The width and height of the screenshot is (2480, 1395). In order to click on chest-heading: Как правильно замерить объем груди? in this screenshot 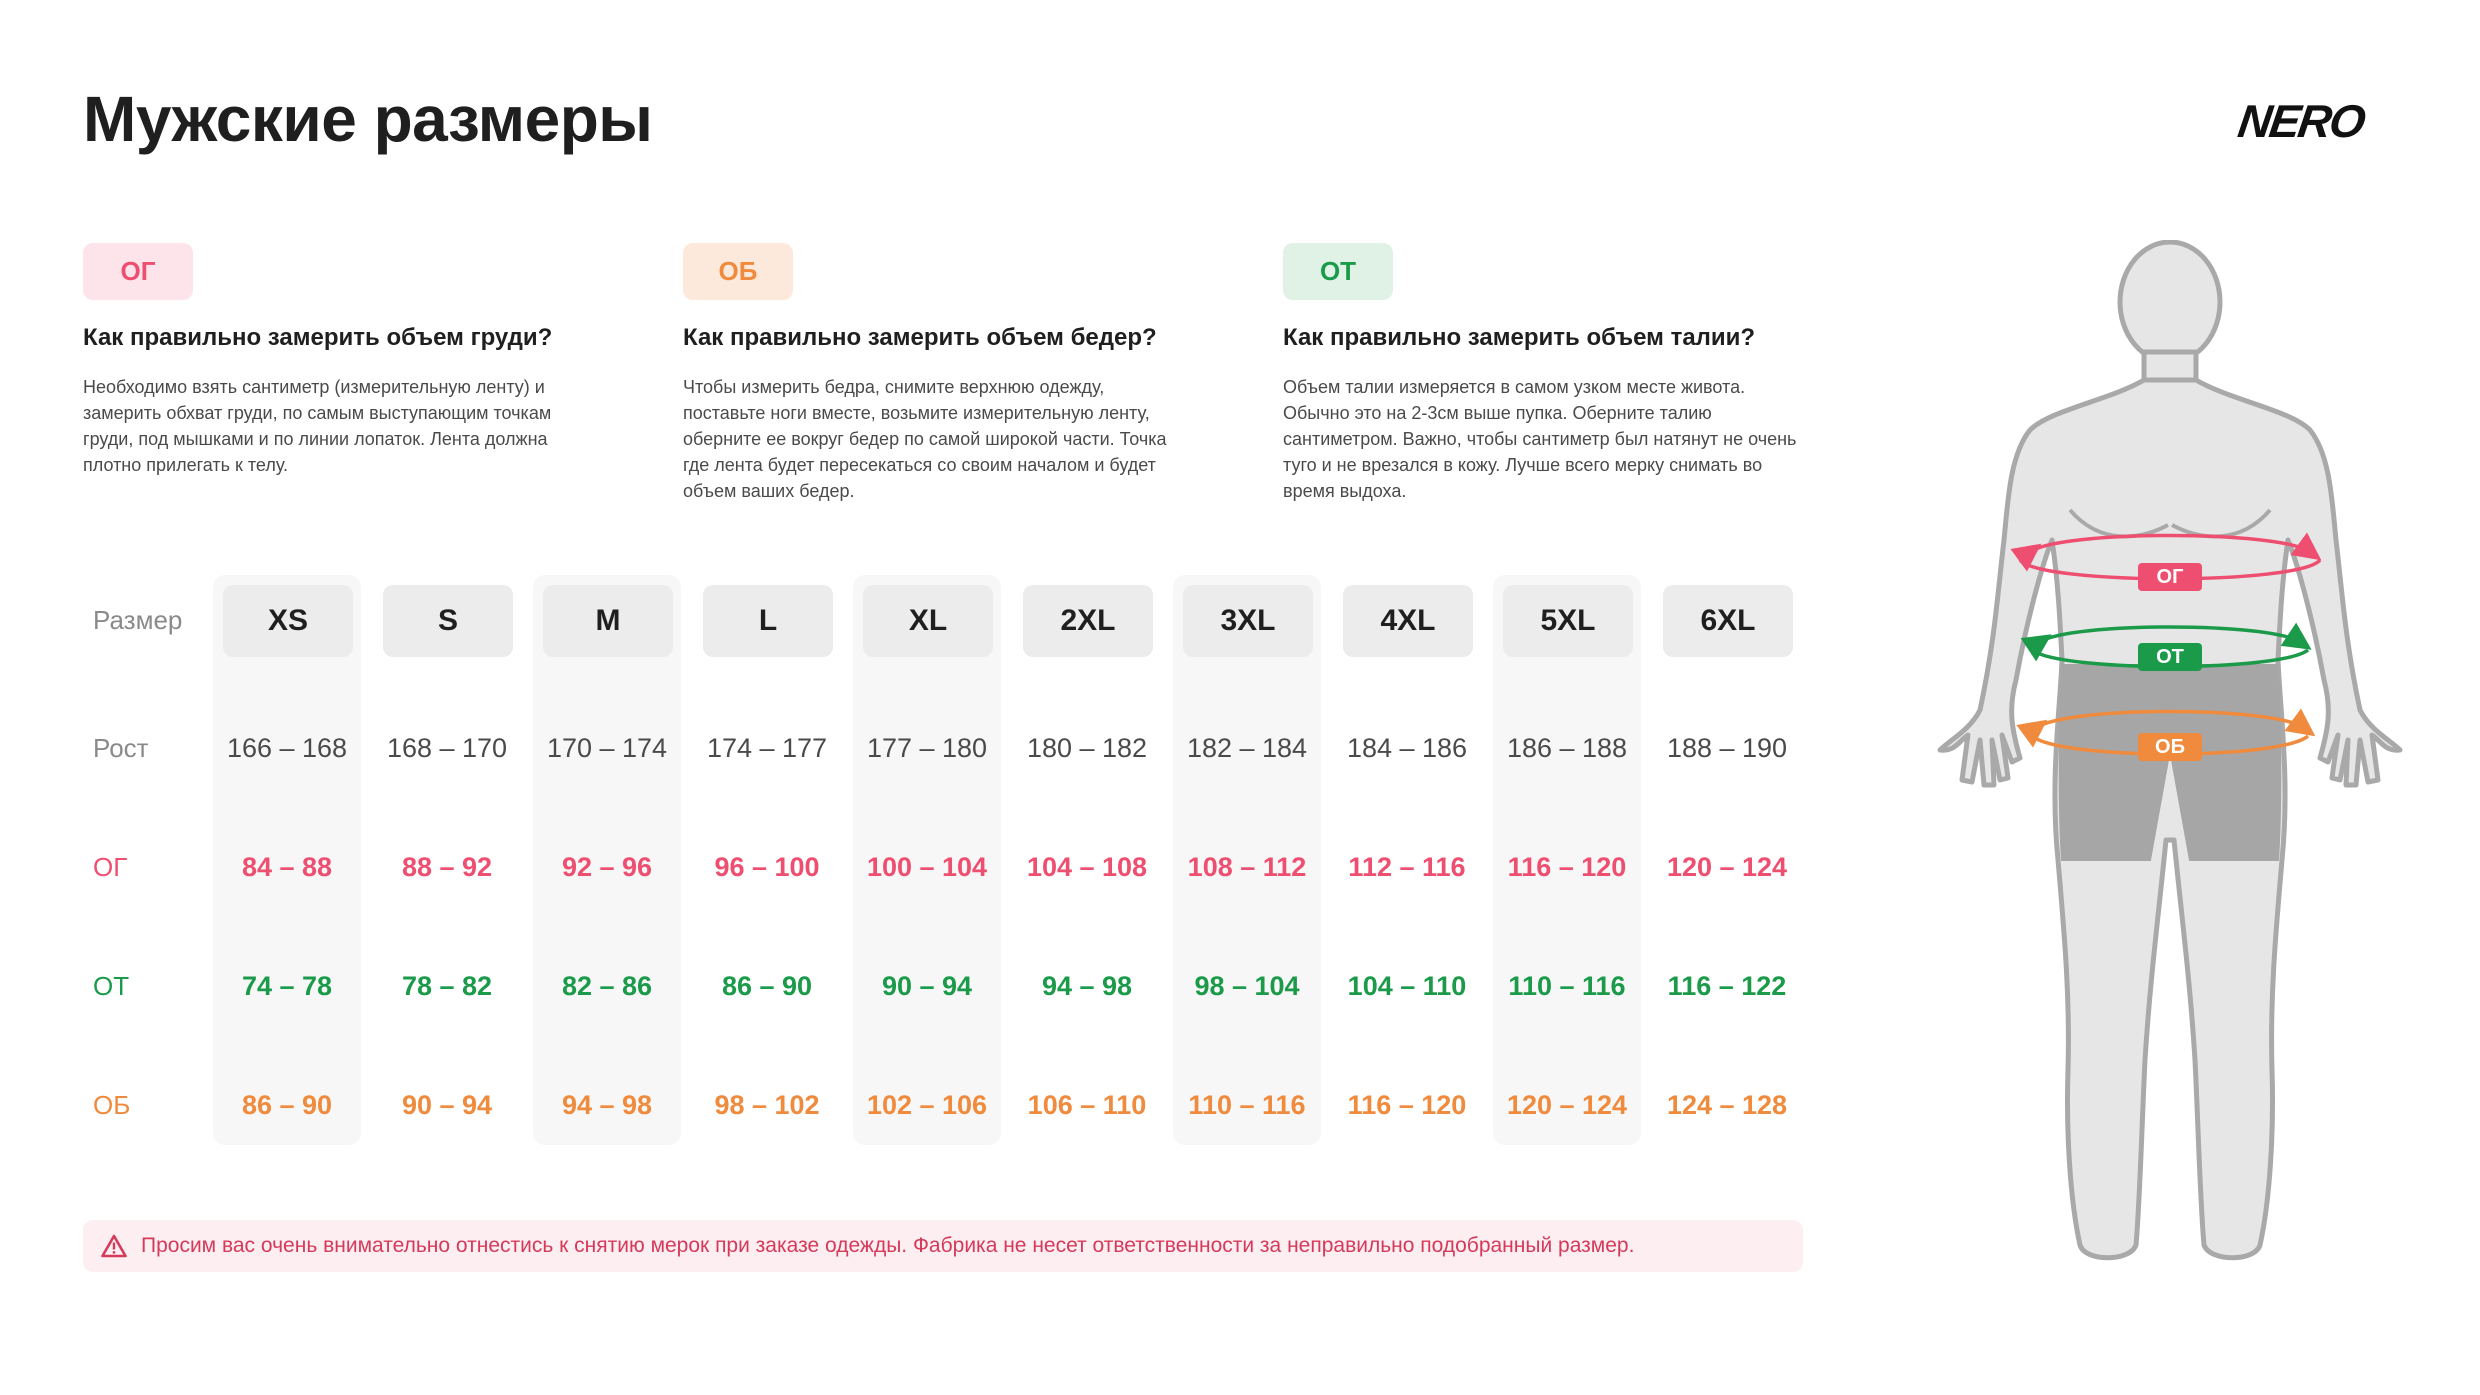, I will do `click(318, 337)`.